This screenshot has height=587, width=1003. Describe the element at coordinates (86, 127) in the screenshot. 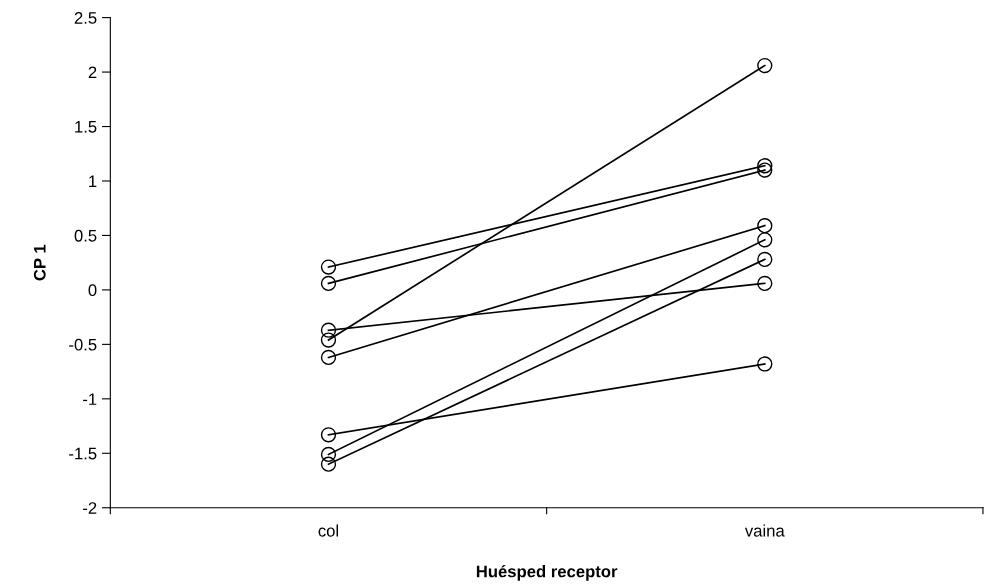

I see `y-tick-label: 1.5` at that location.